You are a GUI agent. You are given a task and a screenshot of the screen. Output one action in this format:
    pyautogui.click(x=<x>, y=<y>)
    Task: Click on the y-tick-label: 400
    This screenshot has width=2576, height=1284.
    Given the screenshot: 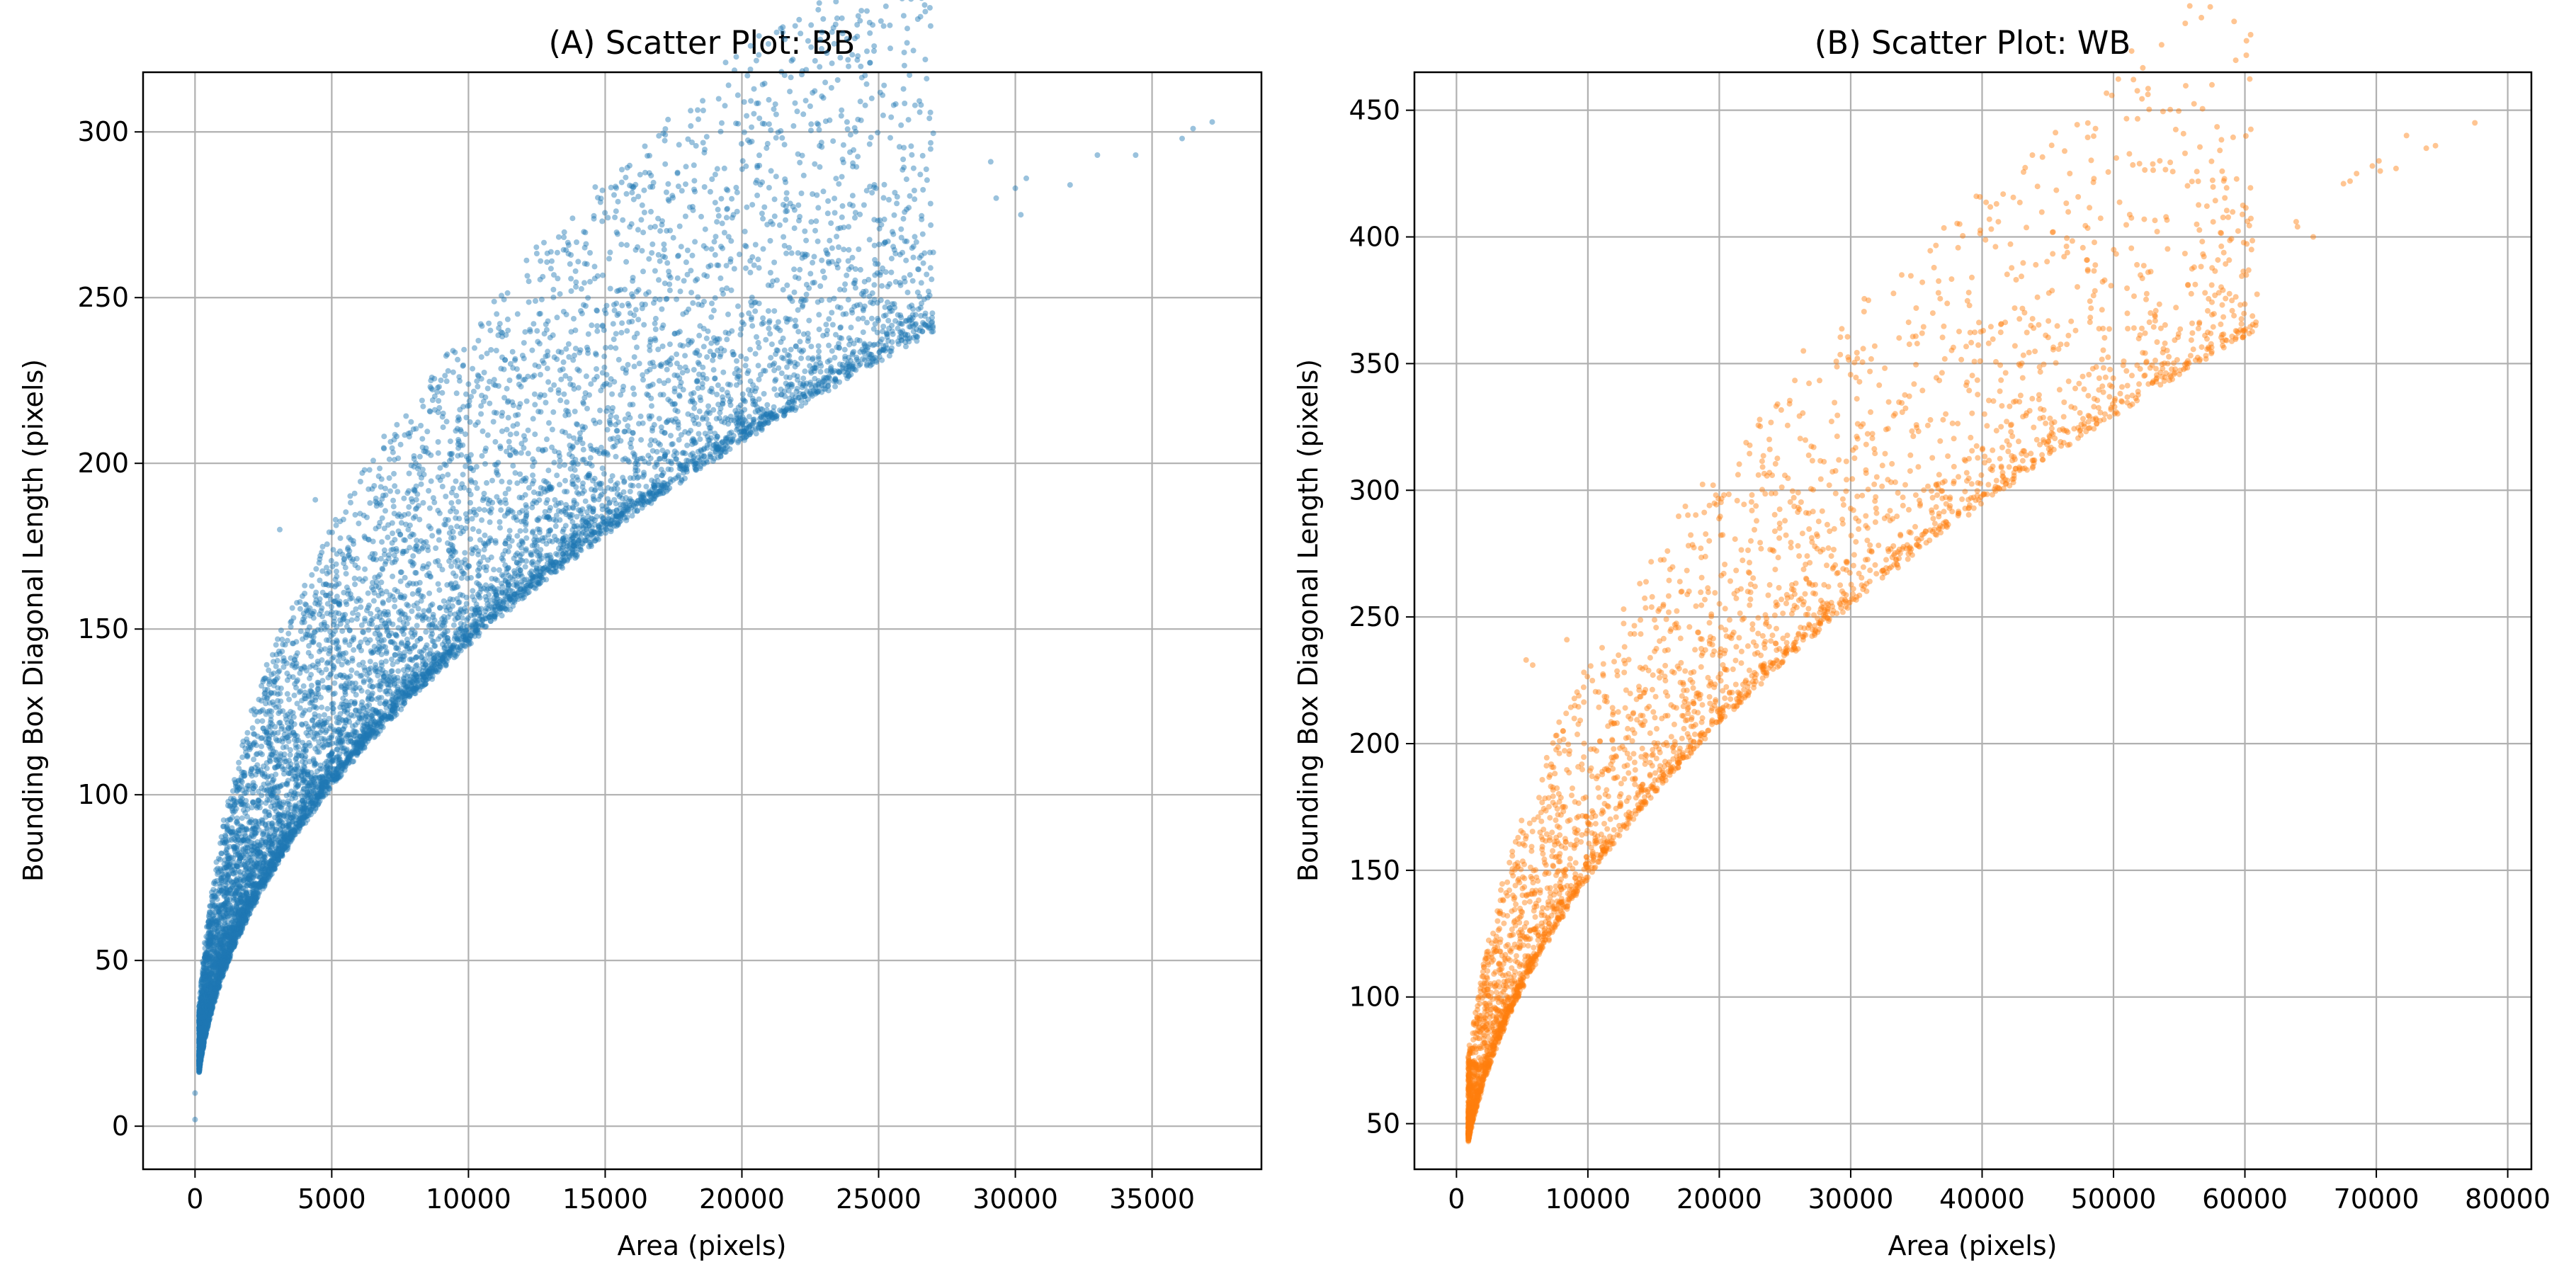 What is the action you would take?
    pyautogui.click(x=1374, y=237)
    